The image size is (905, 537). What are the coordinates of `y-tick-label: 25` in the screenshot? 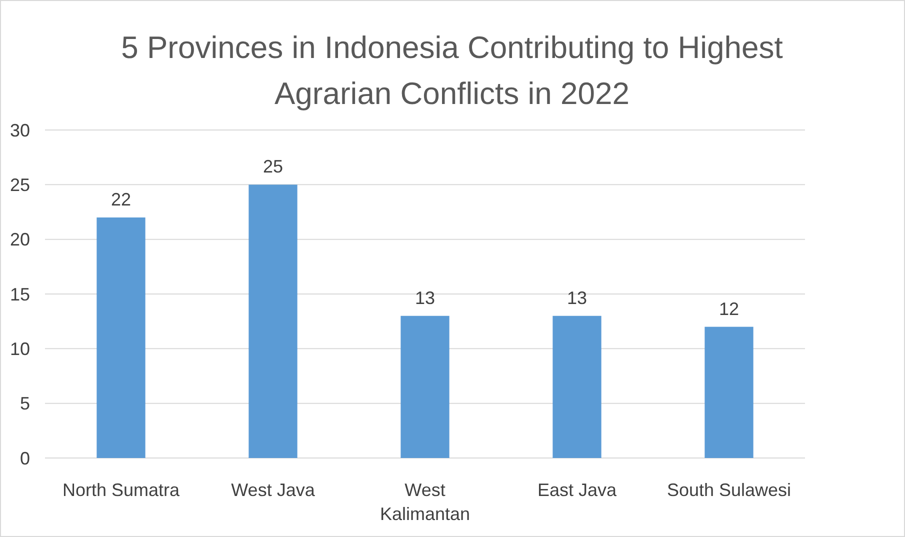 It's located at (20, 184).